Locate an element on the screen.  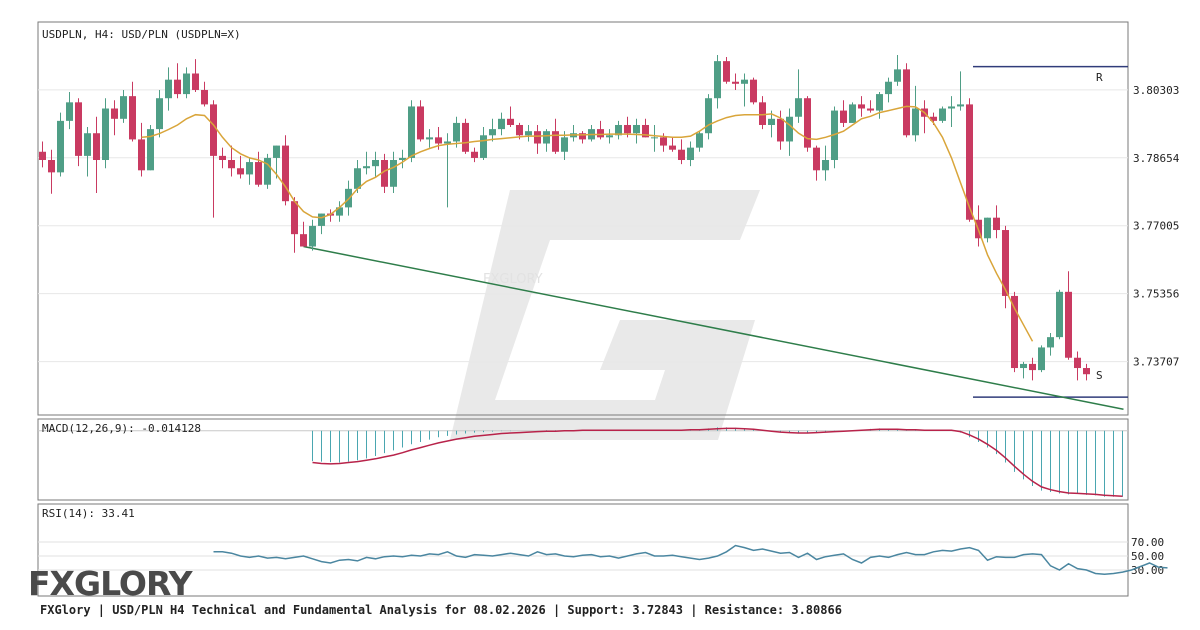
y-tick-label: 3.80303 is located at coordinates (1156, 90).